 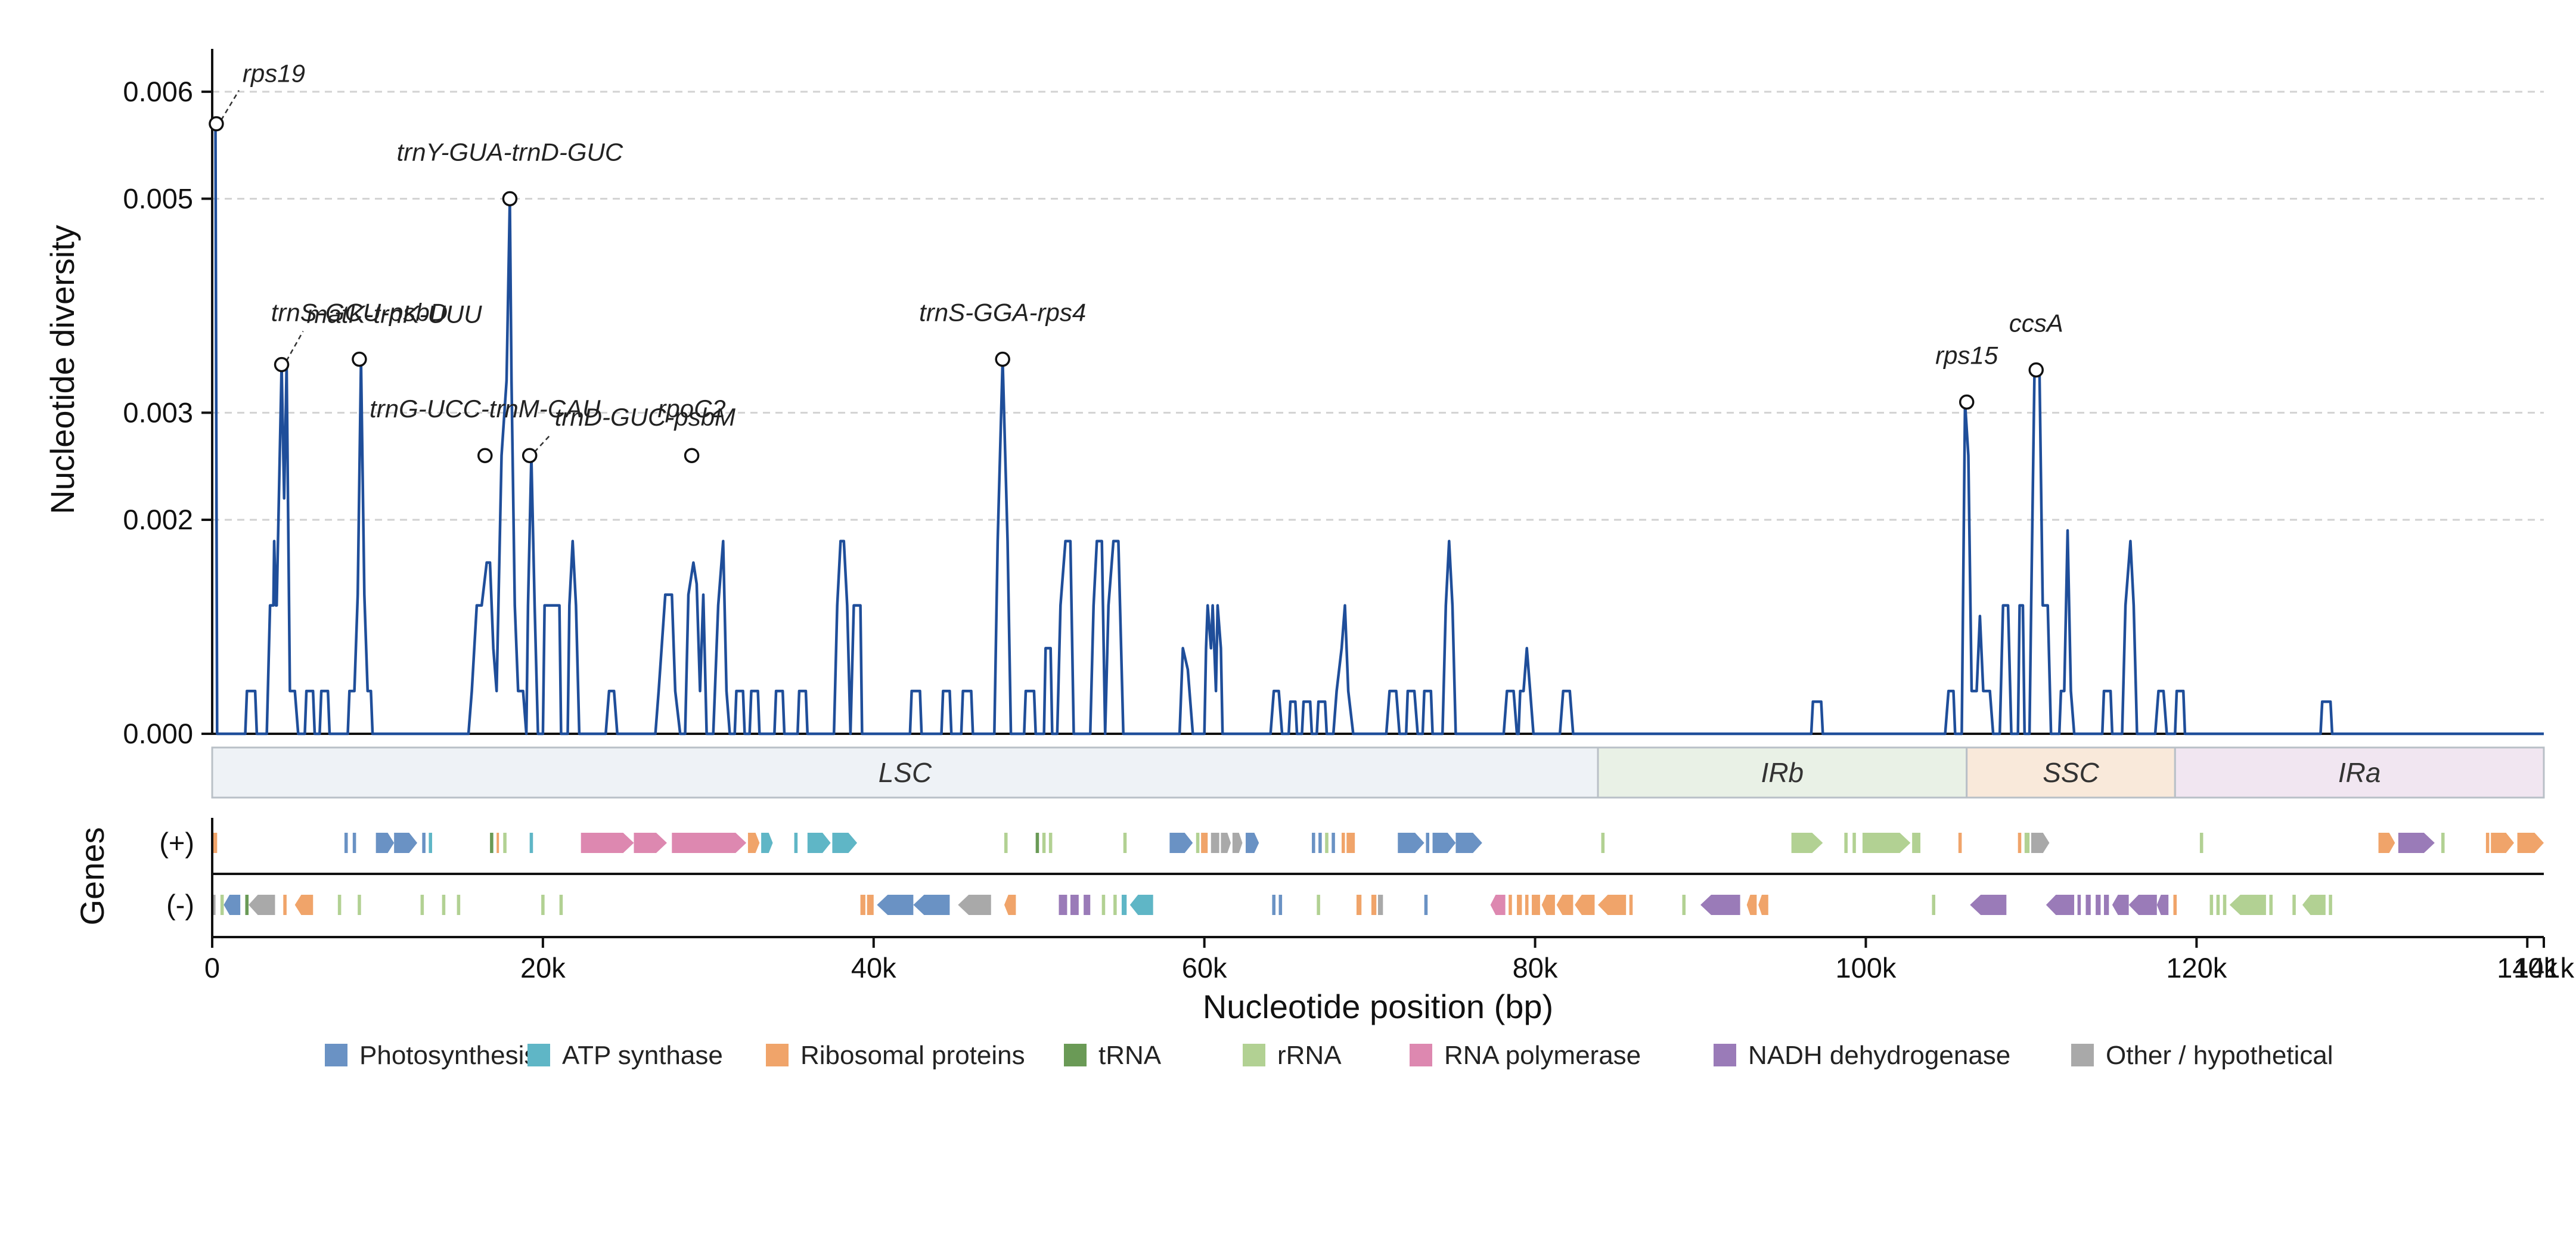 What do you see at coordinates (274, 74) in the screenshot?
I see `peak-label: rps19` at bounding box center [274, 74].